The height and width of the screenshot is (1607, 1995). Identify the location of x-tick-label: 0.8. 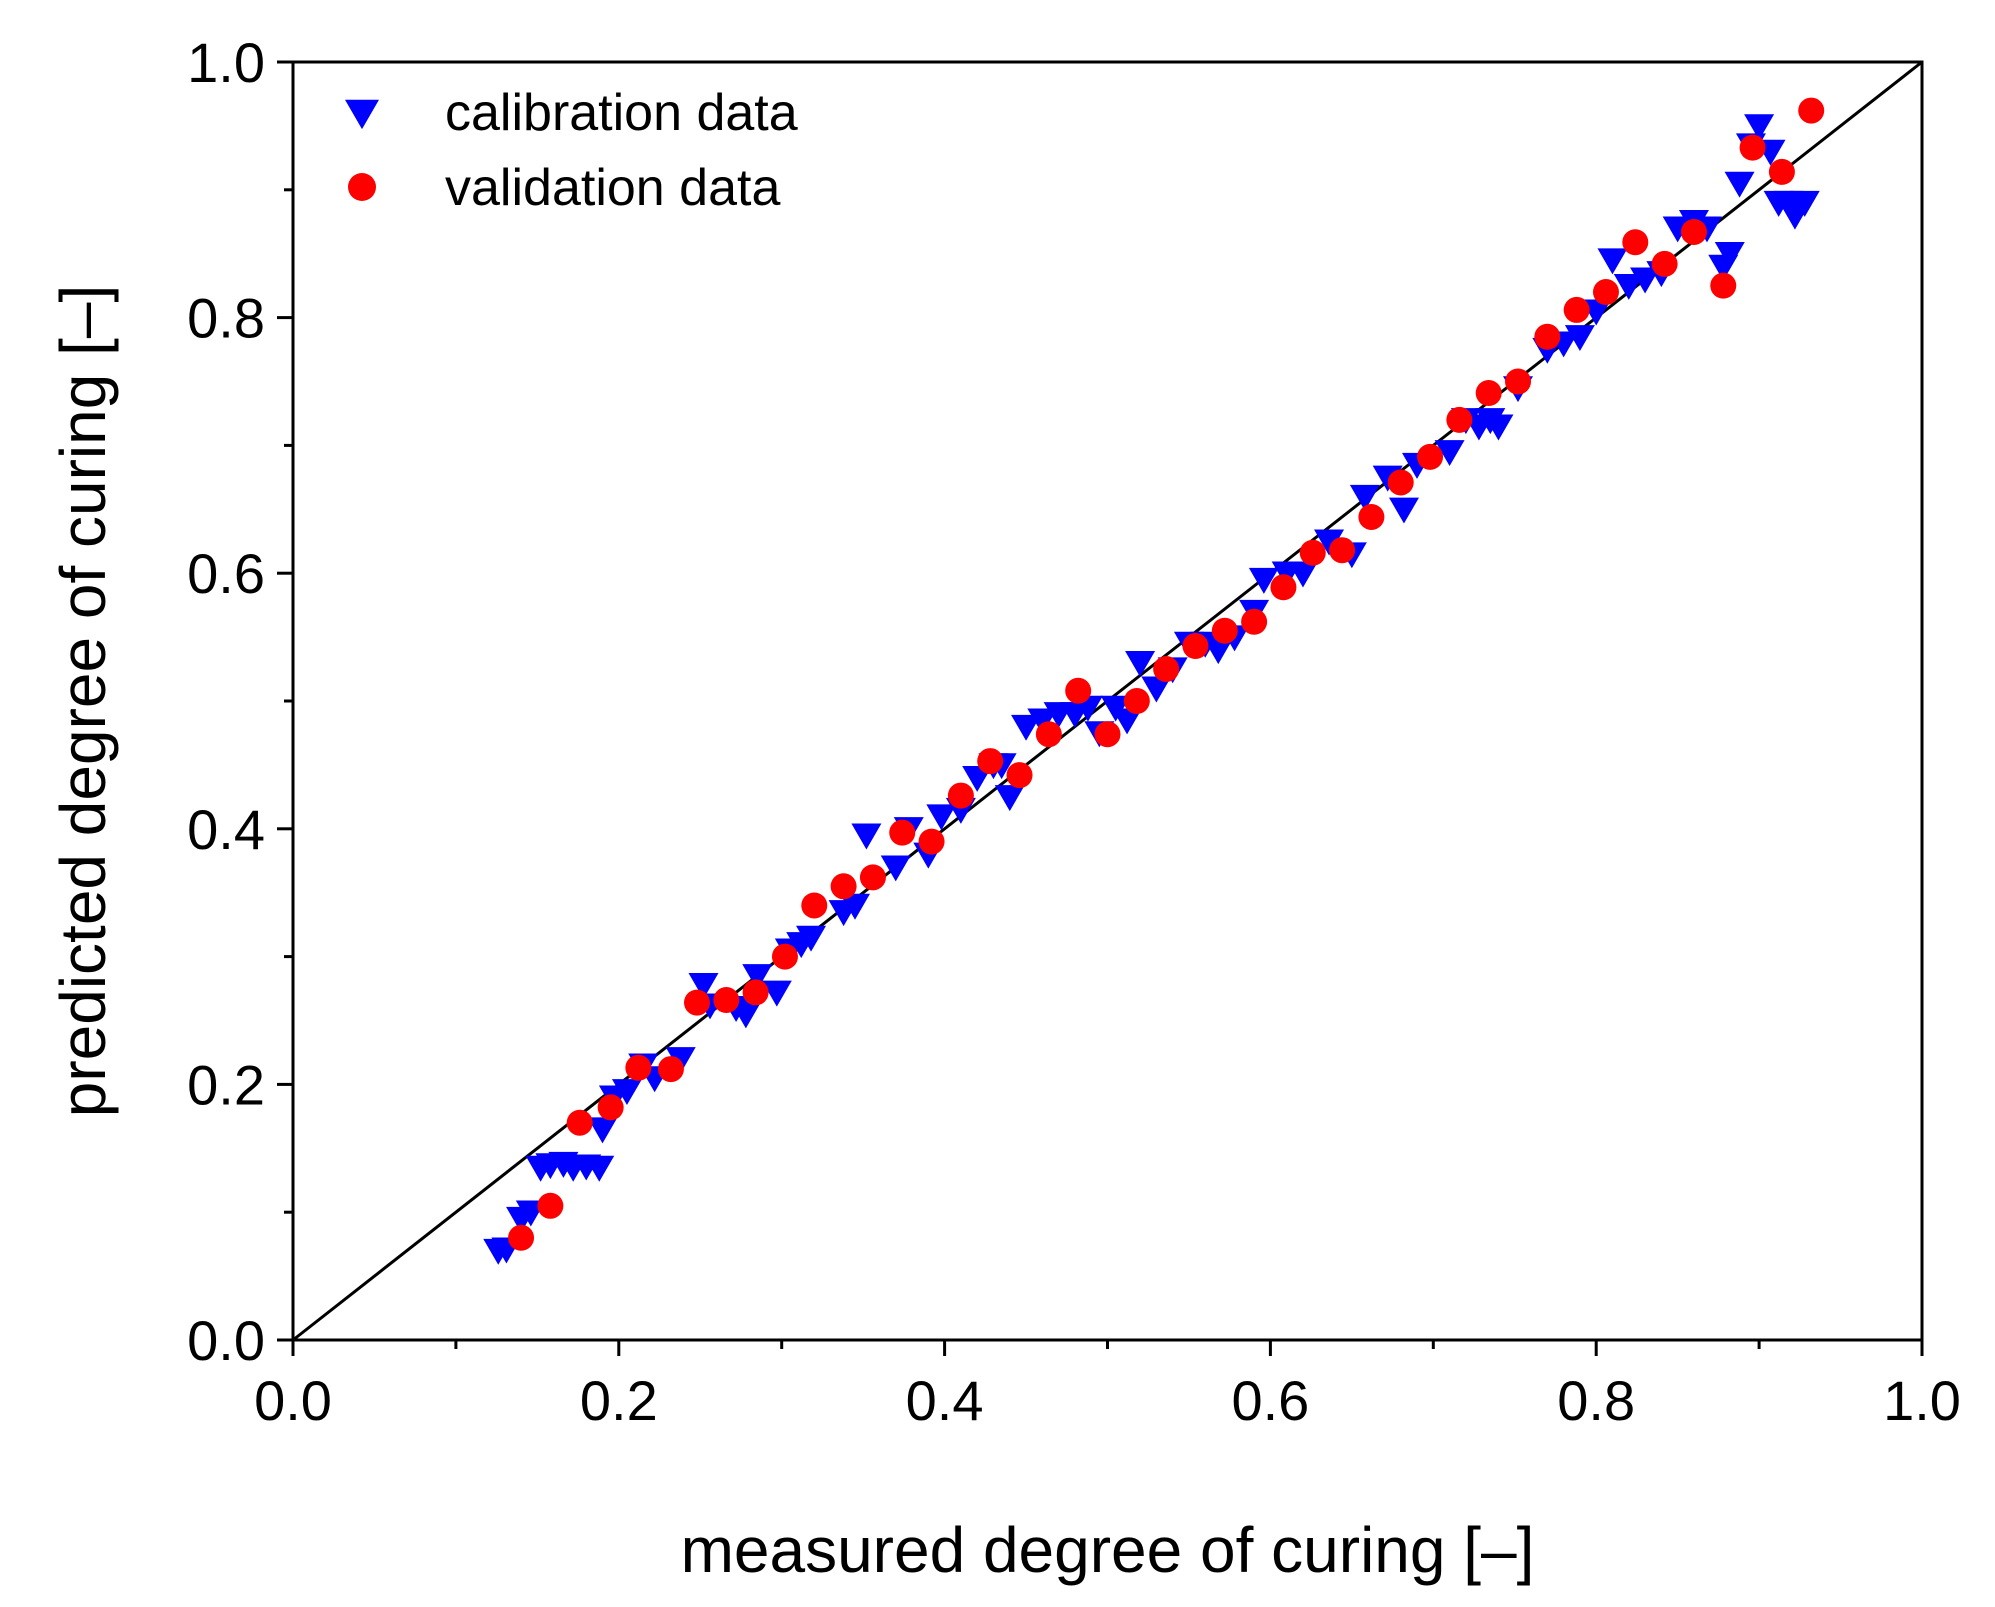
(1596, 1400).